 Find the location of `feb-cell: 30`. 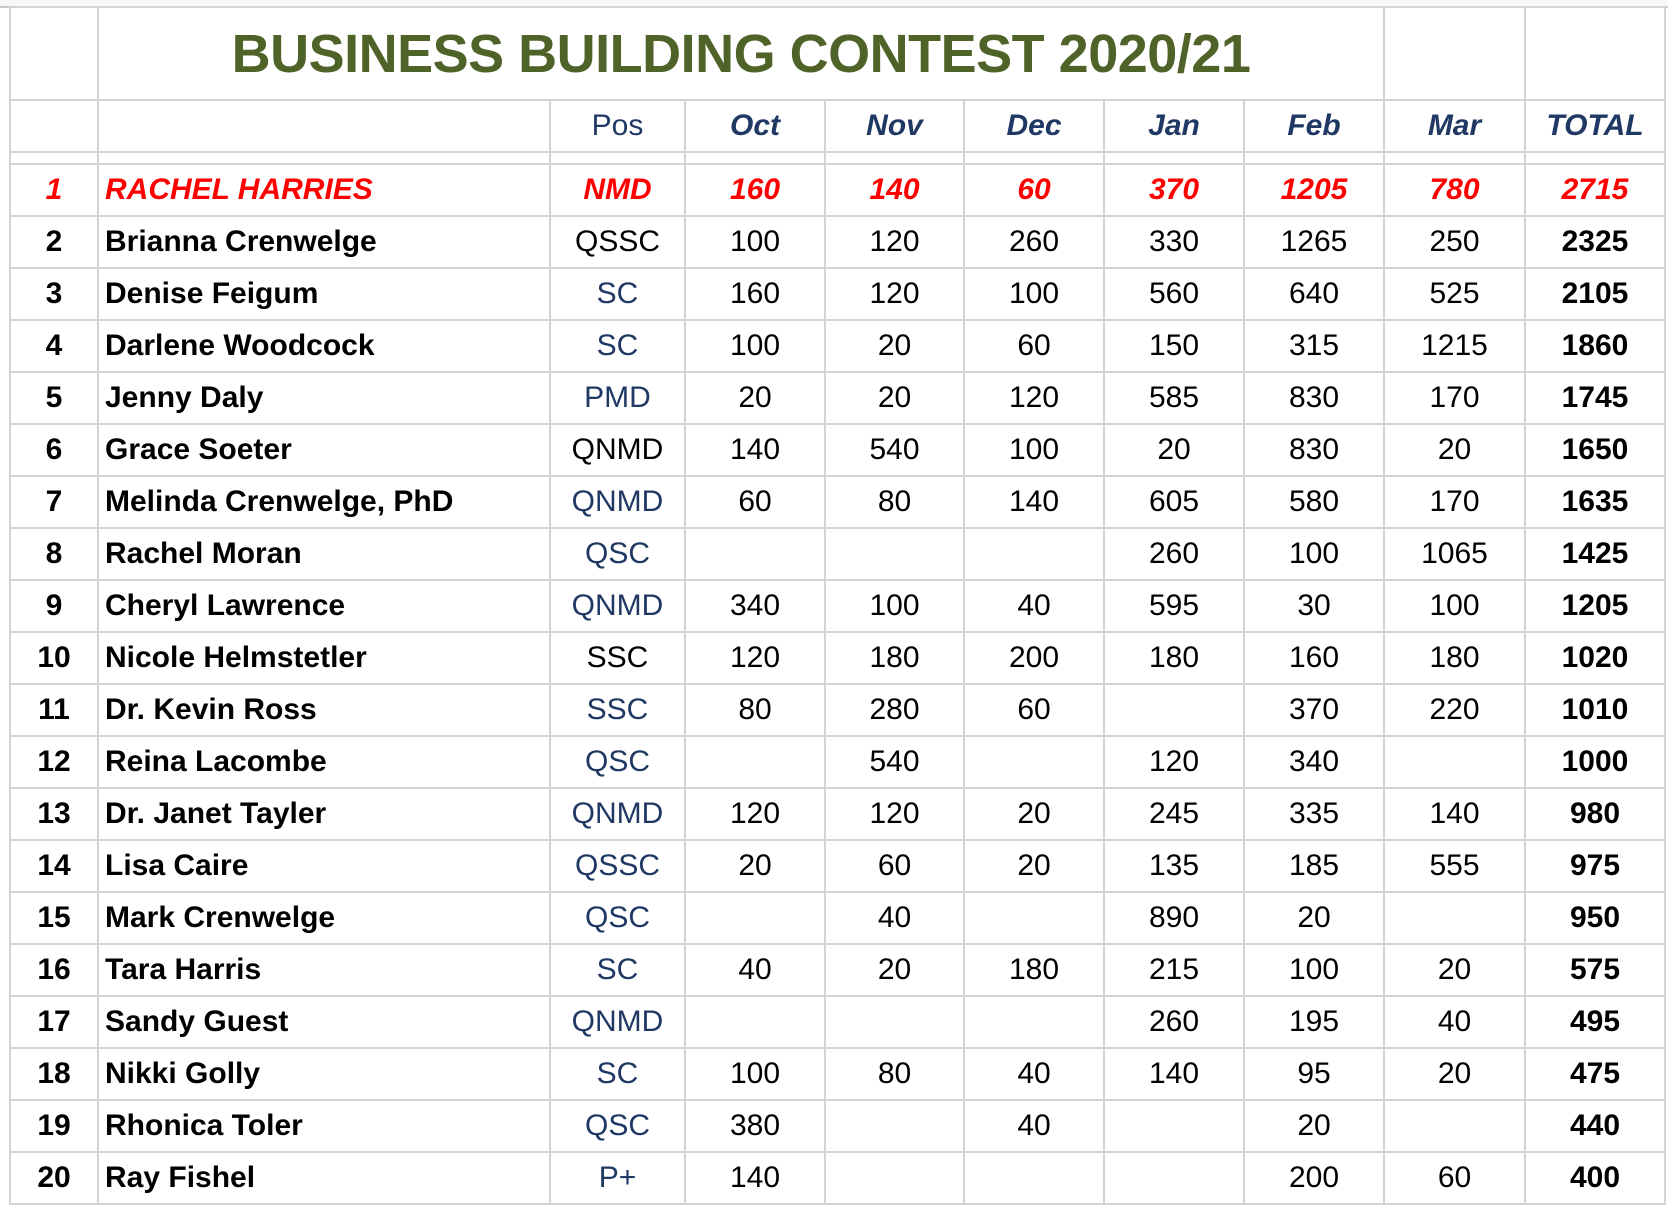

feb-cell: 30 is located at coordinates (1314, 606).